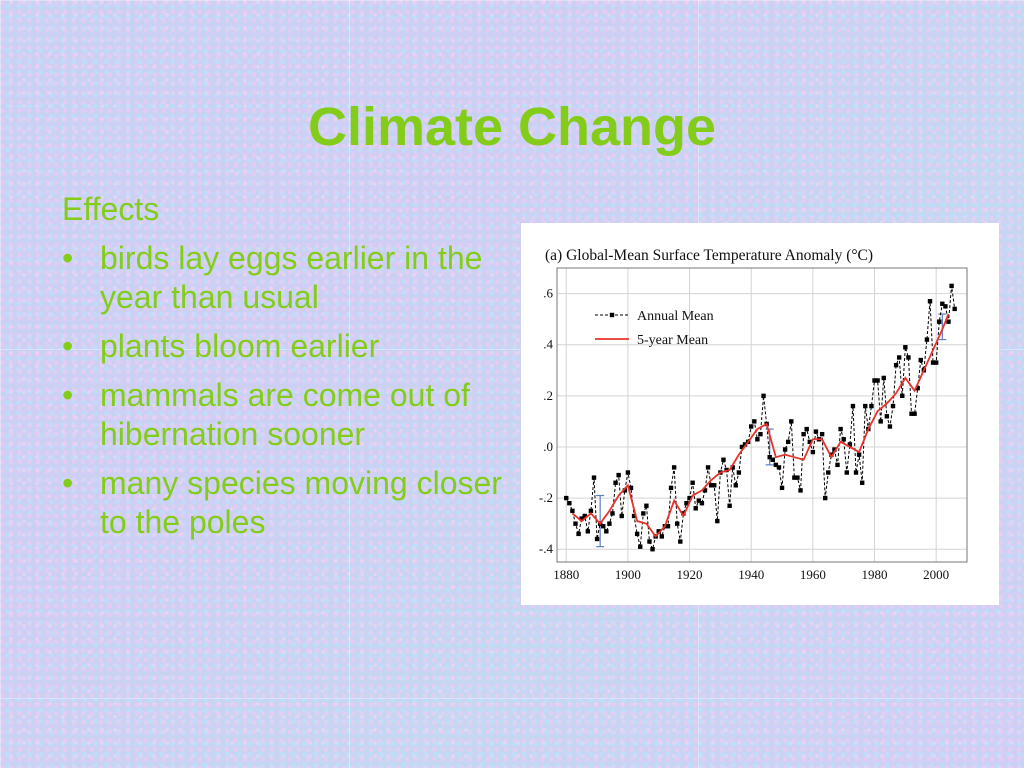  I want to click on series-annual-mean-line, so click(760, 418).